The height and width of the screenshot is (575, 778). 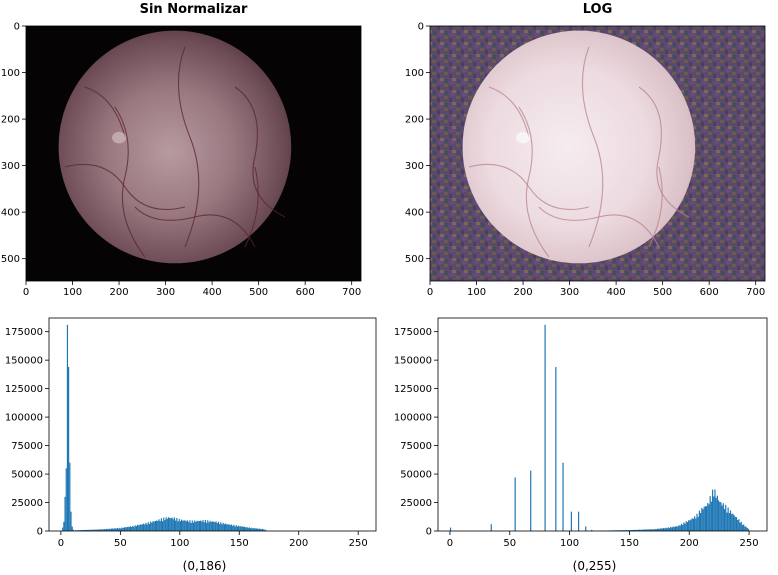 What do you see at coordinates (24, 332) in the screenshot?
I see `y-tick-label: 175000` at bounding box center [24, 332].